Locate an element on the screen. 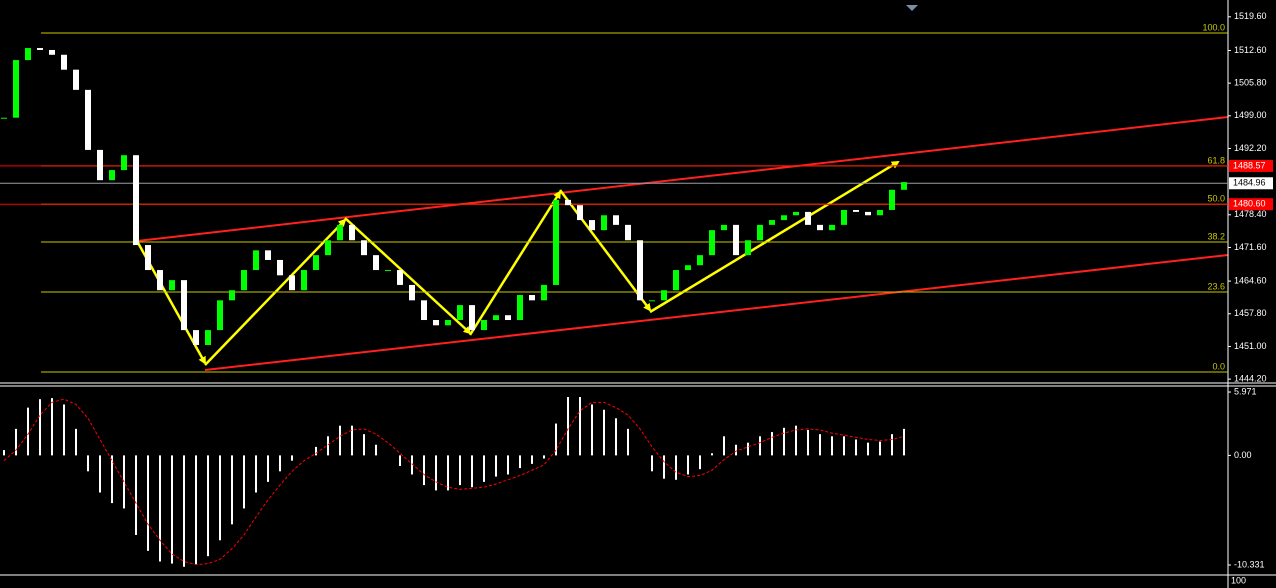 This screenshot has height=588, width=1276. lower-pane-label: 100 is located at coordinates (1238, 580).